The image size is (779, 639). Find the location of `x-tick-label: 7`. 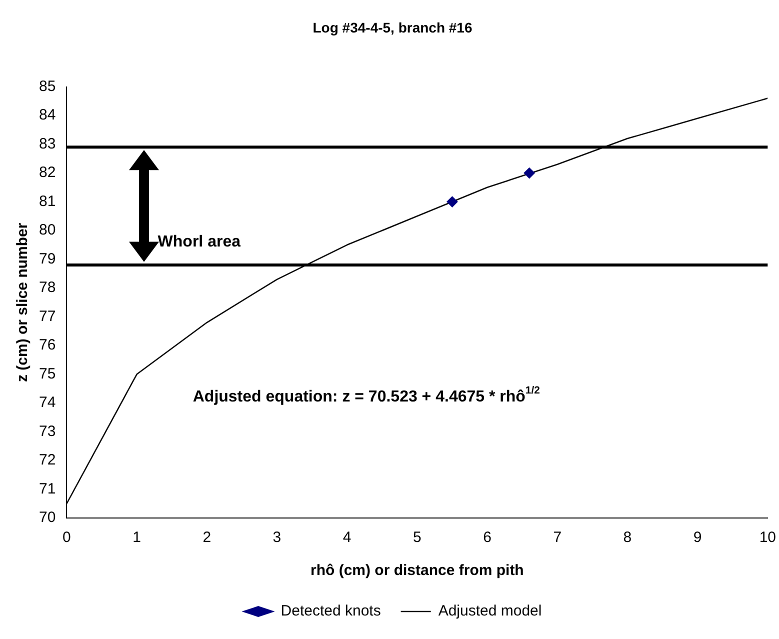

x-tick-label: 7 is located at coordinates (557, 537).